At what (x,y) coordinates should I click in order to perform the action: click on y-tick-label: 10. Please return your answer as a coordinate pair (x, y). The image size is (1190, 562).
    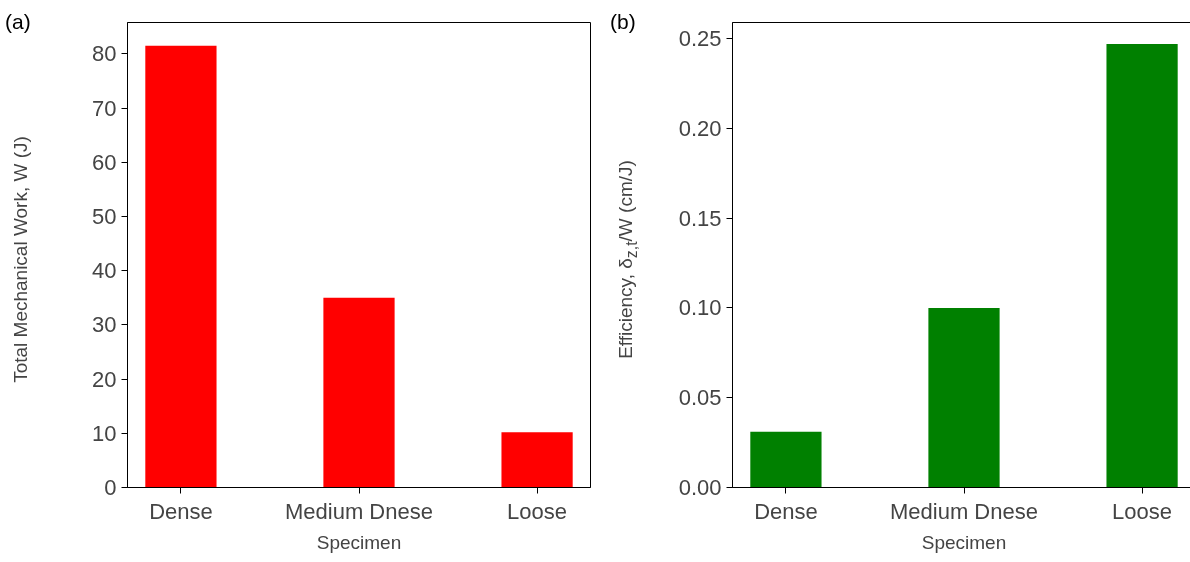
    Looking at the image, I should click on (104, 433).